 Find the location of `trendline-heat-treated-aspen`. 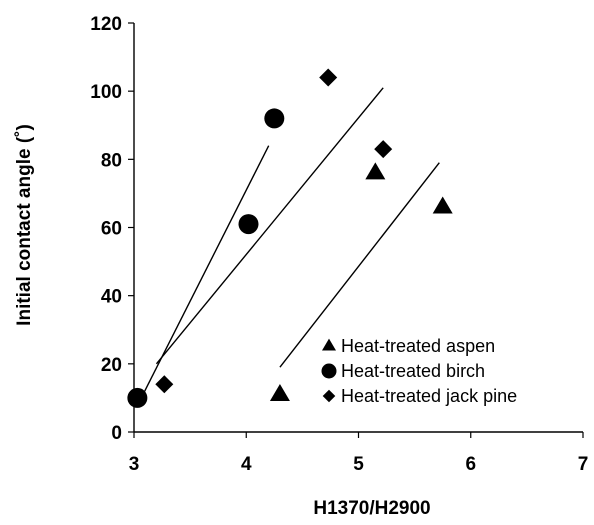

trendline-heat-treated-aspen is located at coordinates (359, 265).